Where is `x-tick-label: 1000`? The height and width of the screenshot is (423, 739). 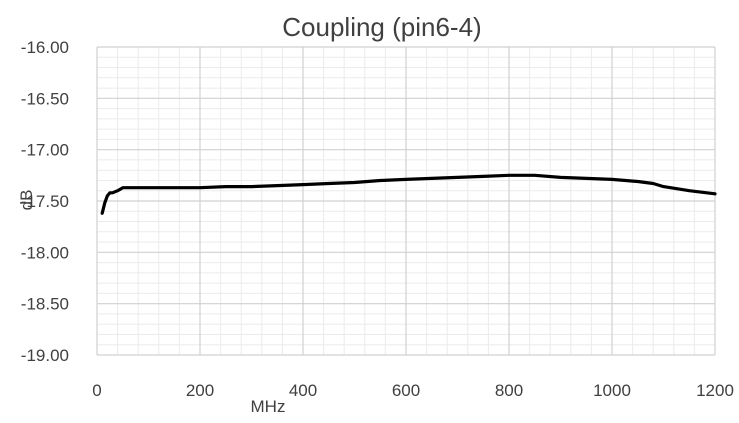
x-tick-label: 1000 is located at coordinates (612, 390).